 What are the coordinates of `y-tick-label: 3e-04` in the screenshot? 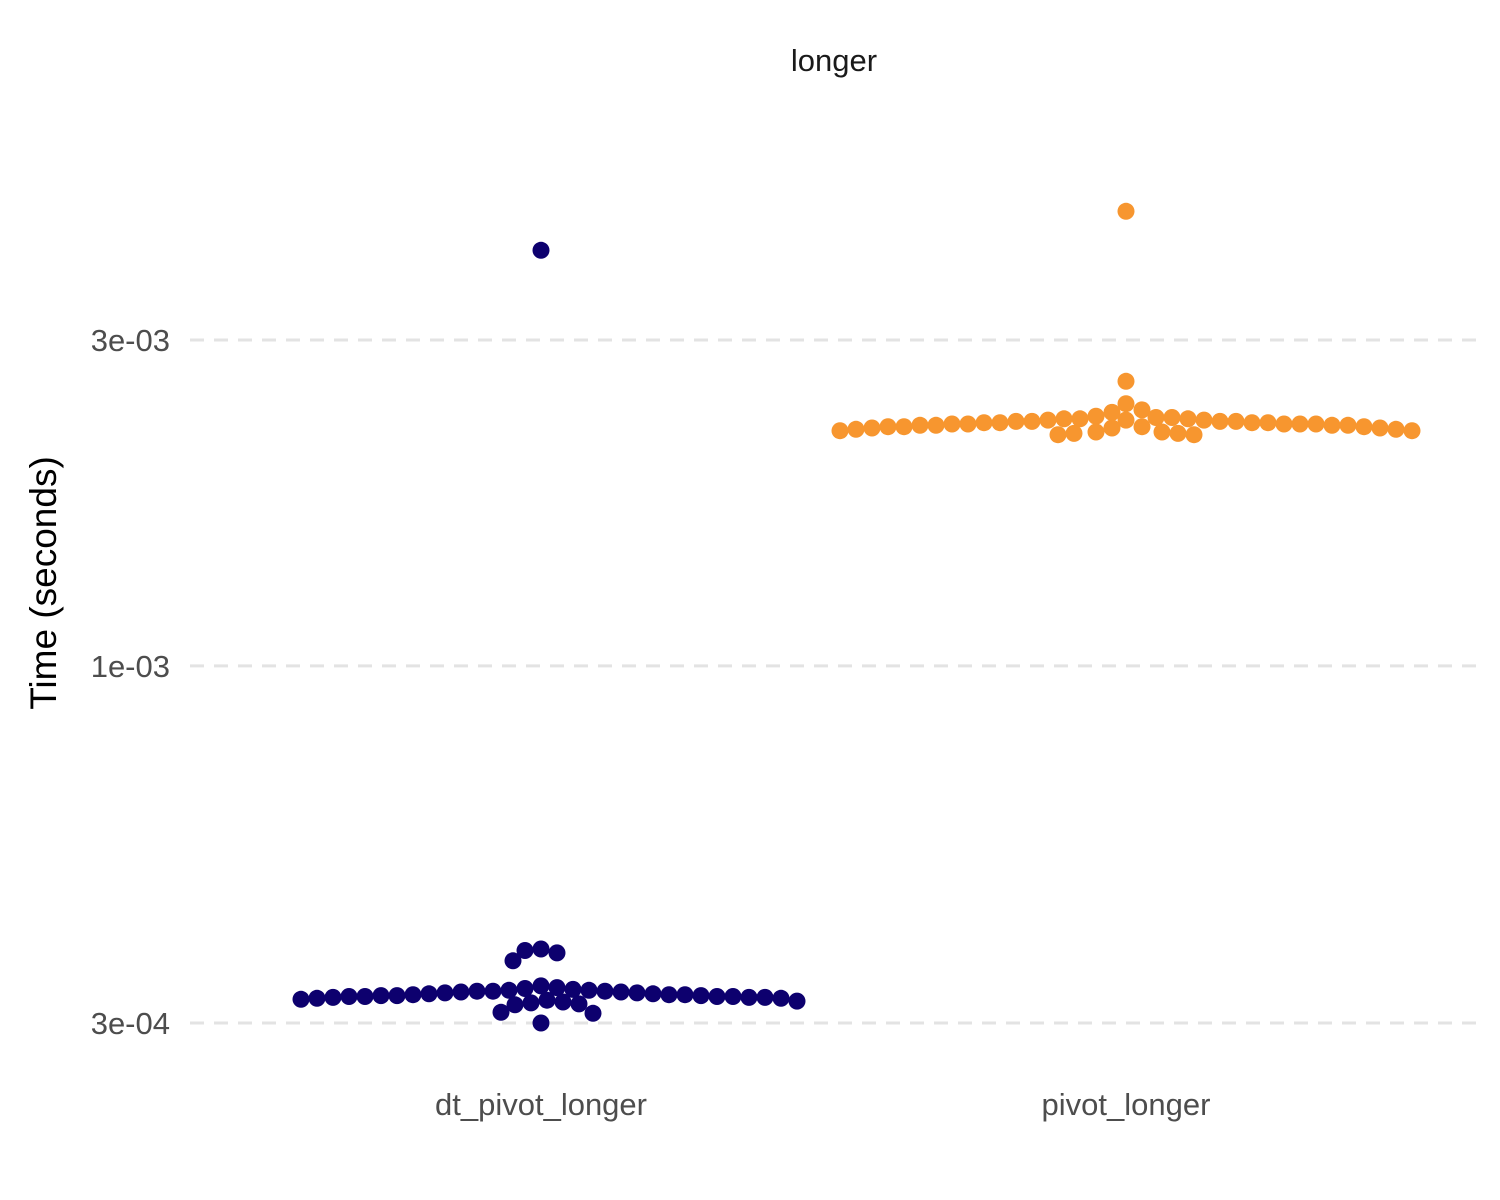 It's located at (130, 1023).